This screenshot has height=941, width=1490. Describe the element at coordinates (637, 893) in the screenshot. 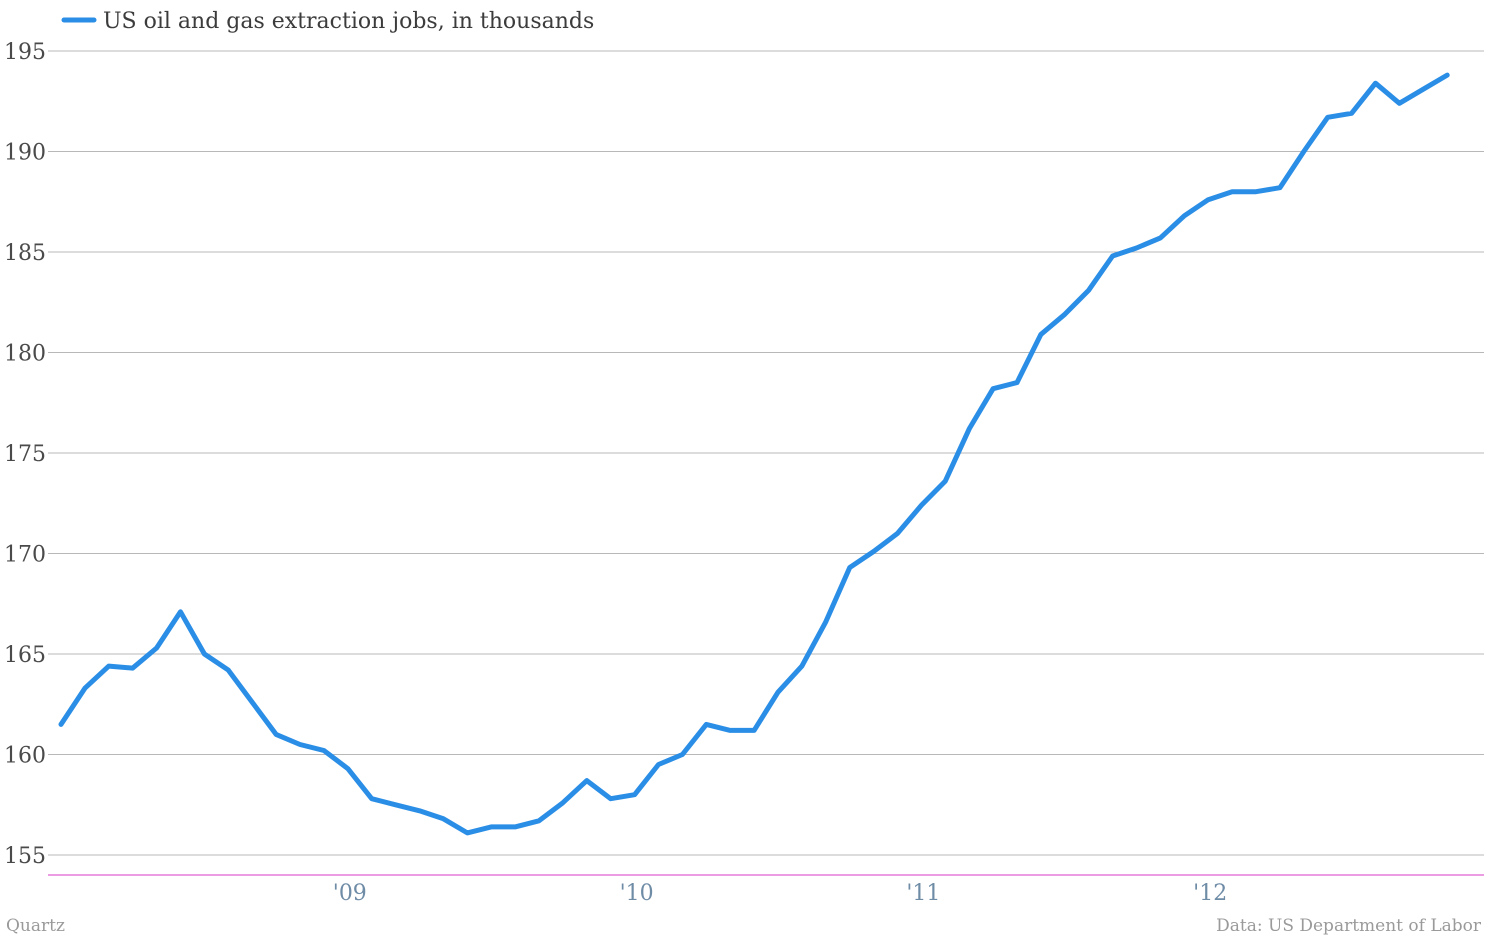

I see `x-tick-label: '10` at that location.